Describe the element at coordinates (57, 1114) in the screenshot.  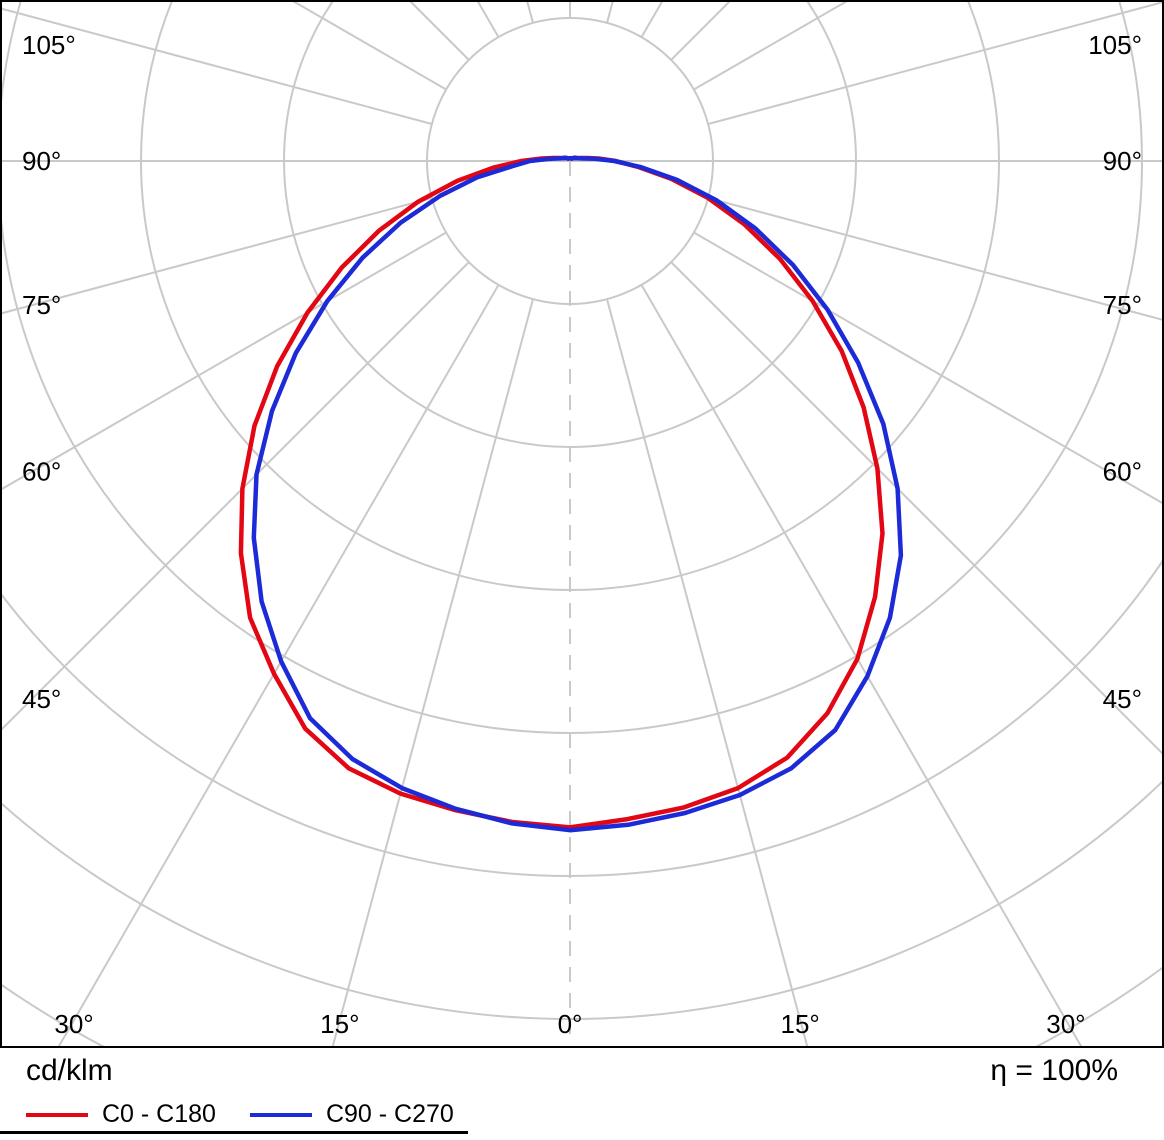
I see `legend-line-red-icon` at that location.